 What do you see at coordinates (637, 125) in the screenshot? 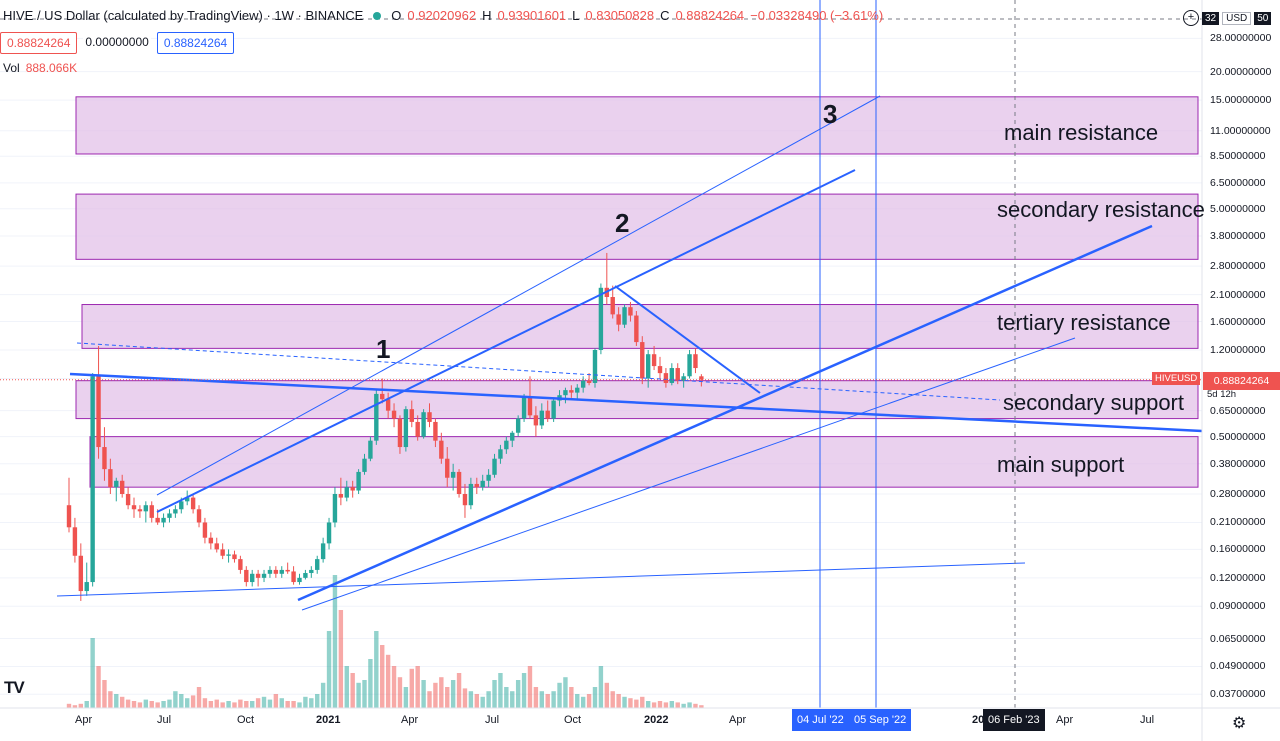
I see `zone-main-resistance` at bounding box center [637, 125].